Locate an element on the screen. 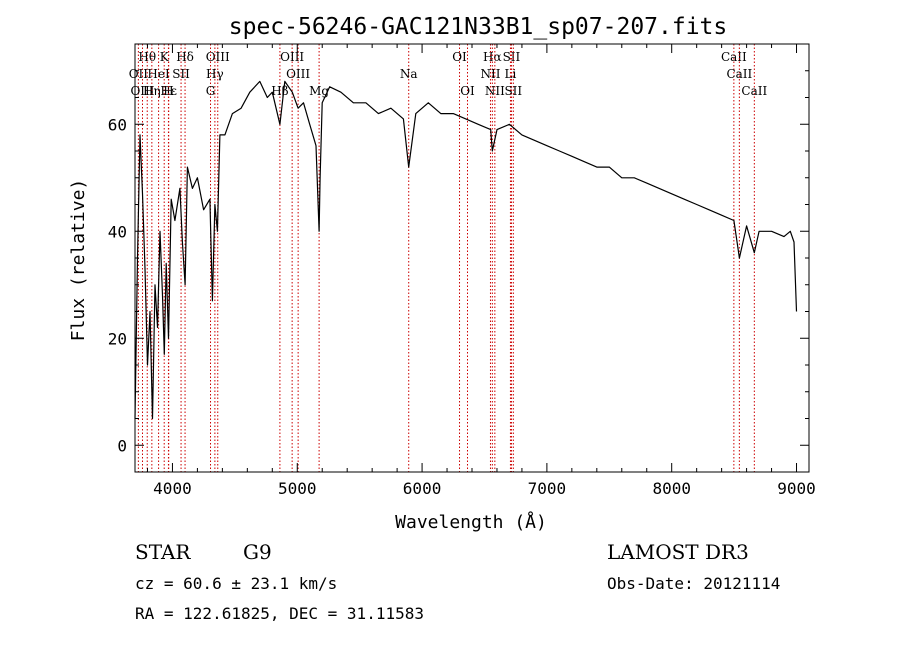 This screenshot has width=900, height=649. object-subclass: G9 is located at coordinates (257, 552).